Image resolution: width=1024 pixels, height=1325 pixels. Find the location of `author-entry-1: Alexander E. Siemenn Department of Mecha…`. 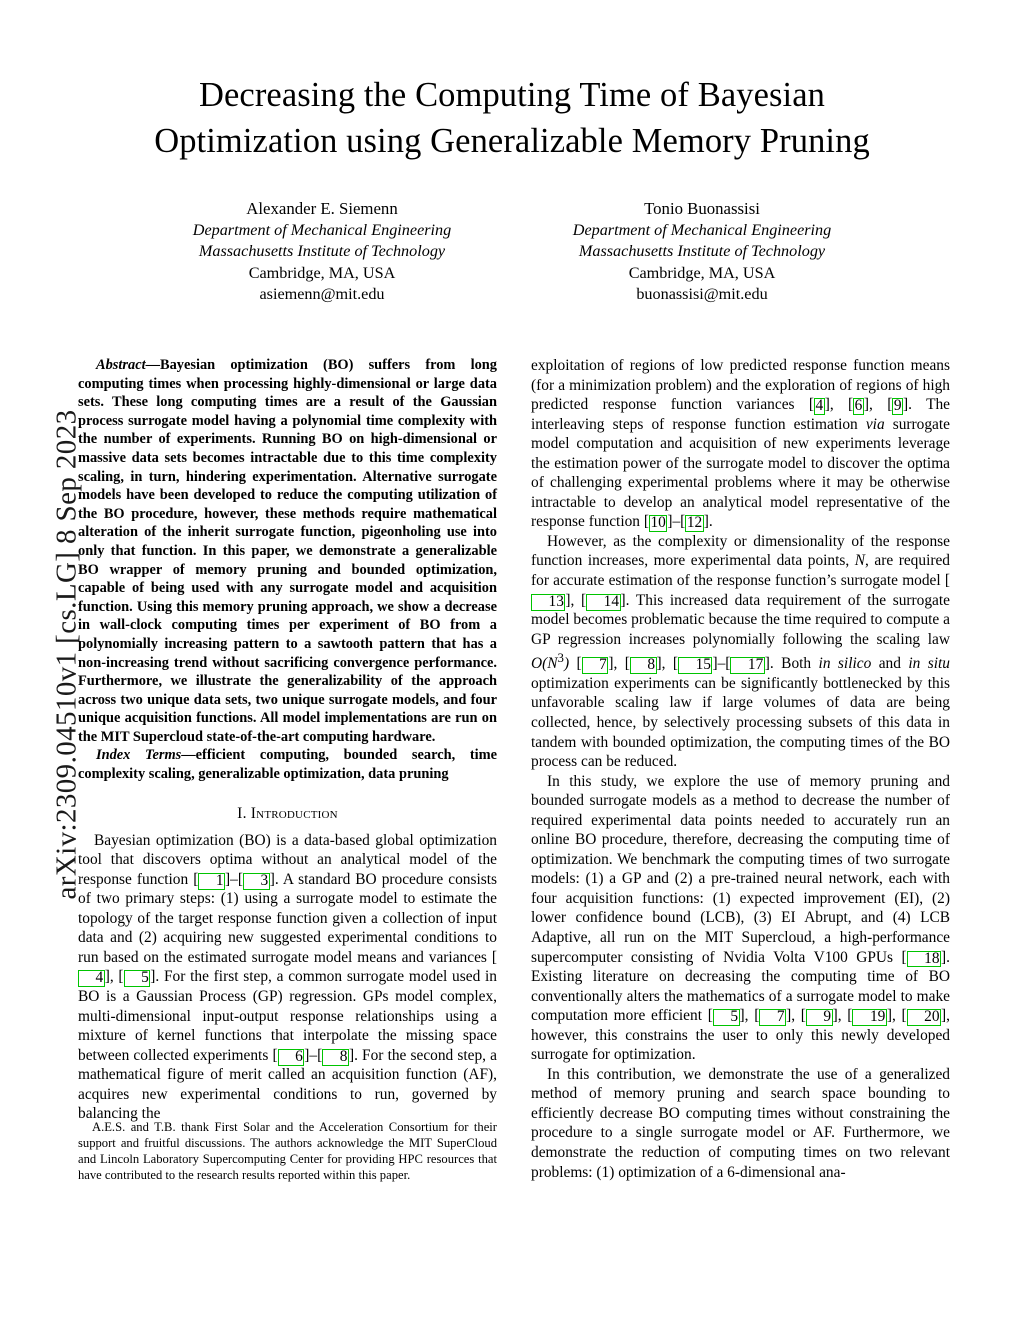

author-entry-1: Alexander E. Siemenn Department of Mecha… is located at coordinates (322, 252).